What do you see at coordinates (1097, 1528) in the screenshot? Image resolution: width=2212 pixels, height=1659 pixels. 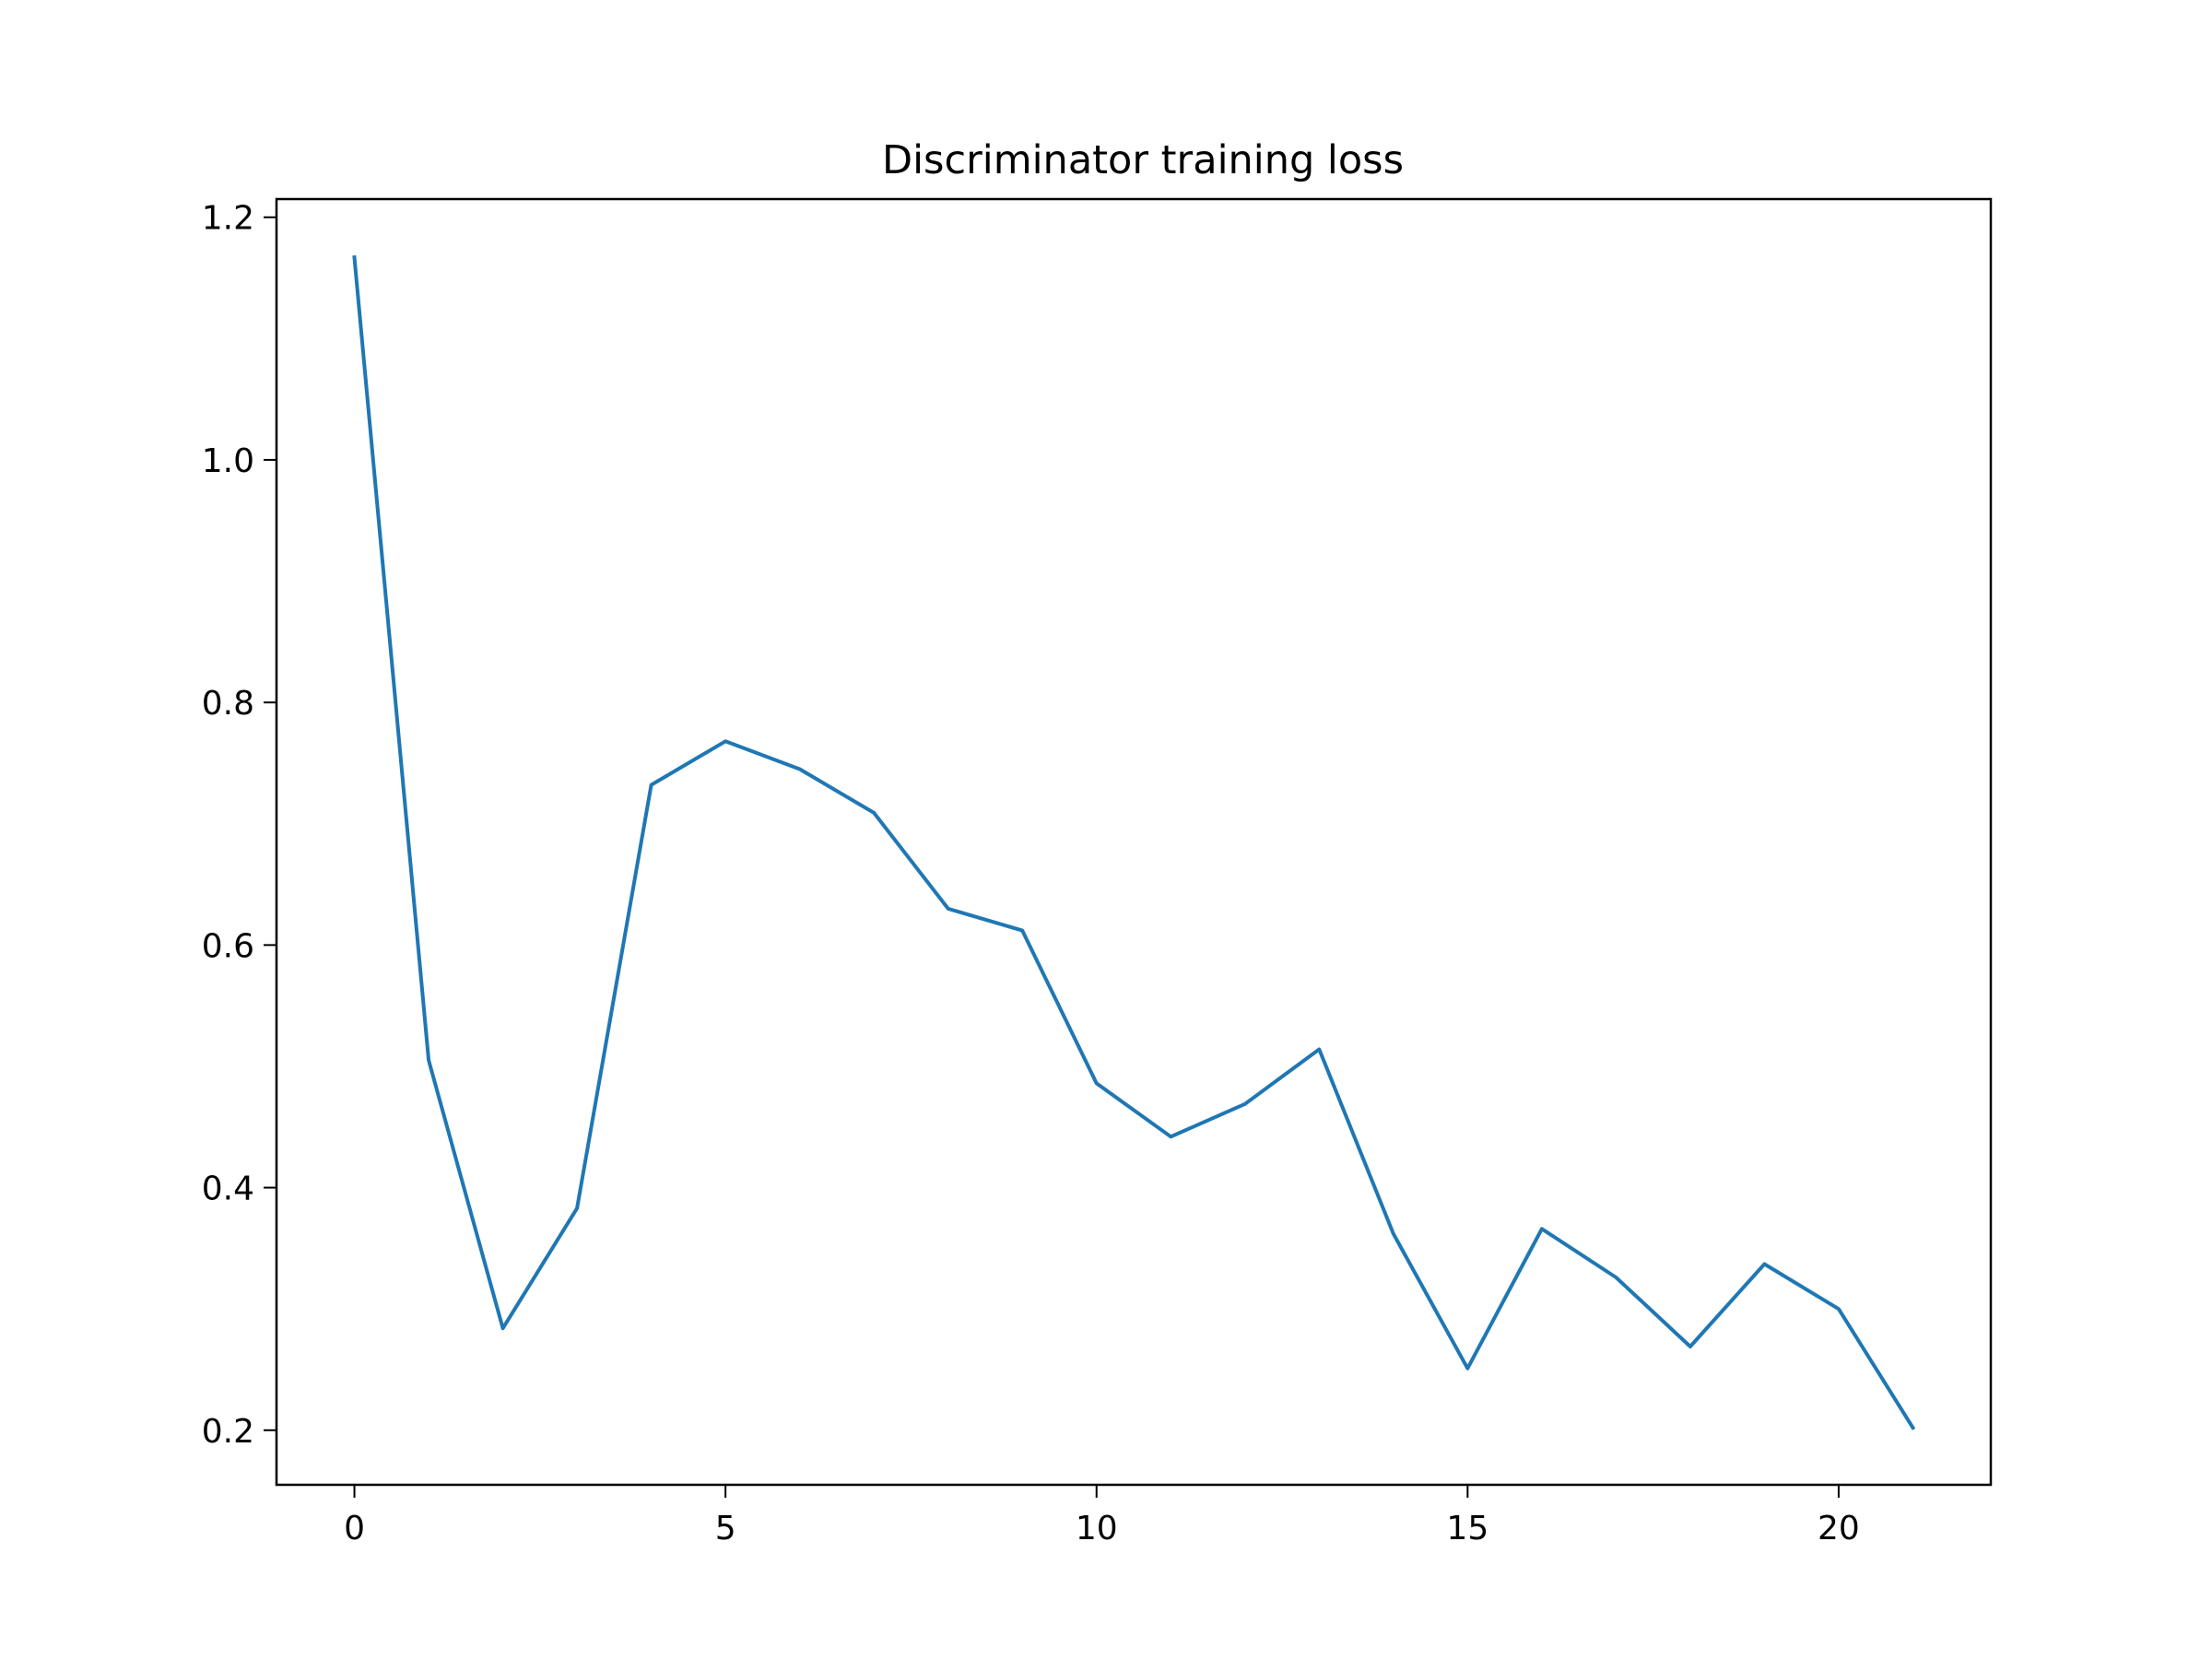 I see `x-tick-label: 10` at bounding box center [1097, 1528].